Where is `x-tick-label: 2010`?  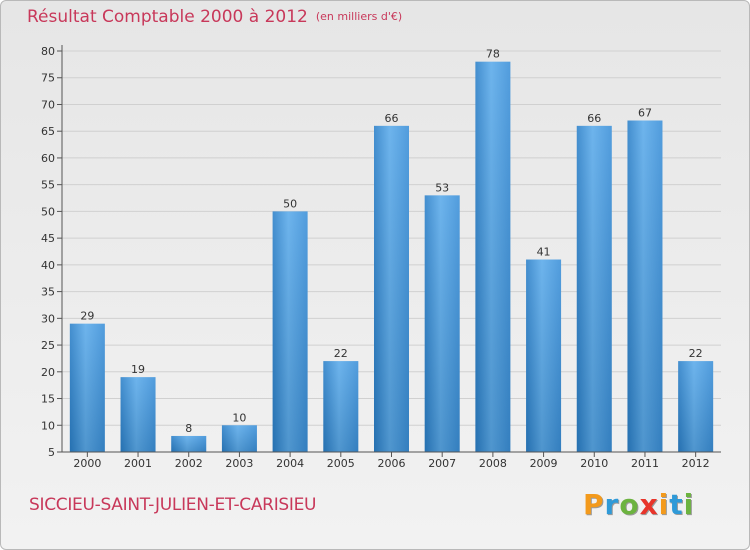 x-tick-label: 2010 is located at coordinates (594, 463).